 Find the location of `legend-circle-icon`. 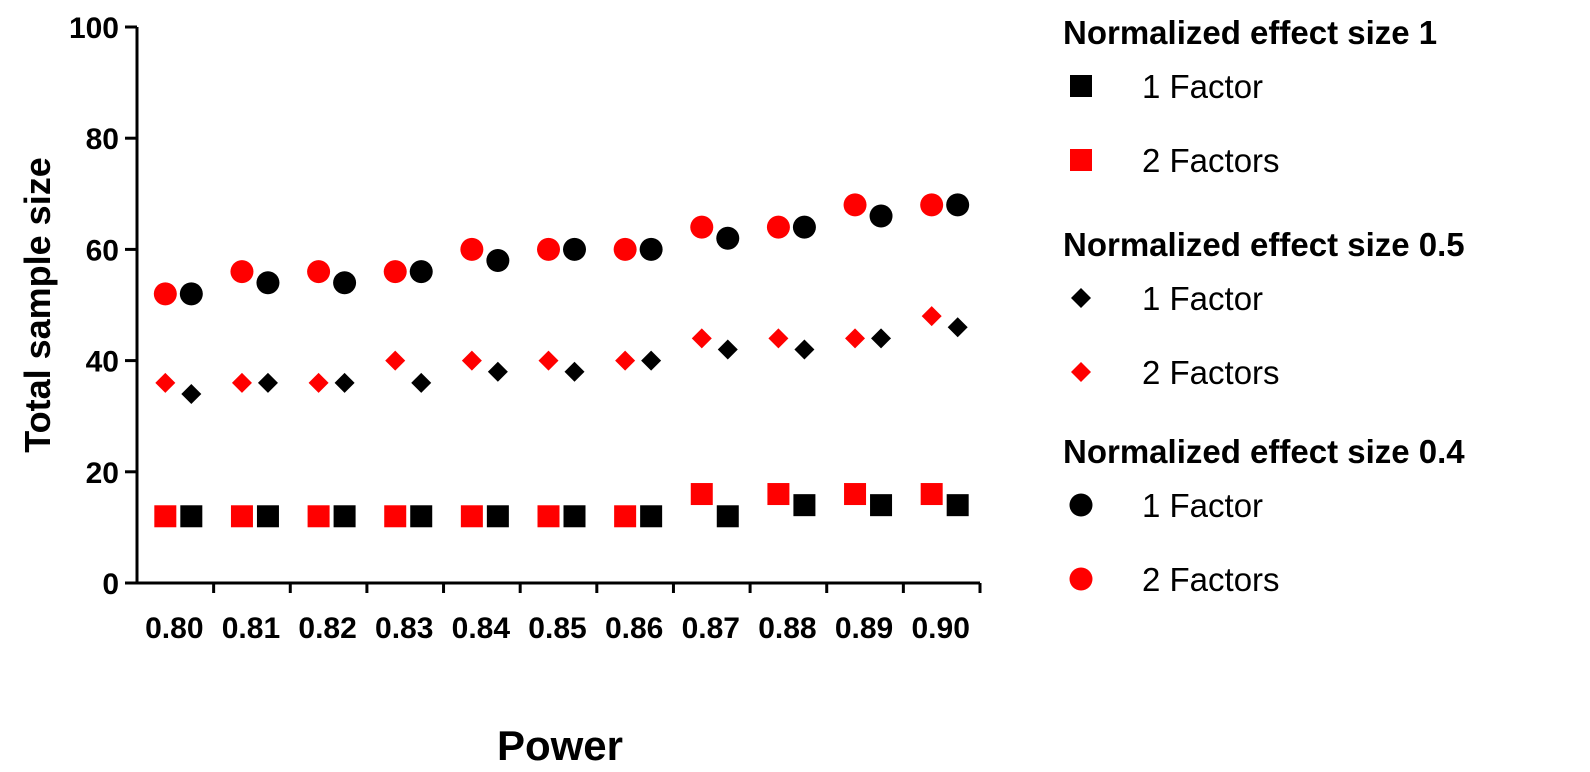

legend-circle-icon is located at coordinates (1081, 579).